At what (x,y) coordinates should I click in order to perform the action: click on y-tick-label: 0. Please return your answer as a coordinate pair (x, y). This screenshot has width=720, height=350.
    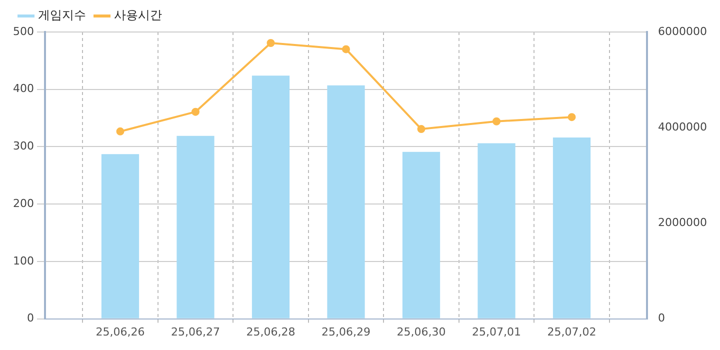
    Looking at the image, I should click on (30, 318).